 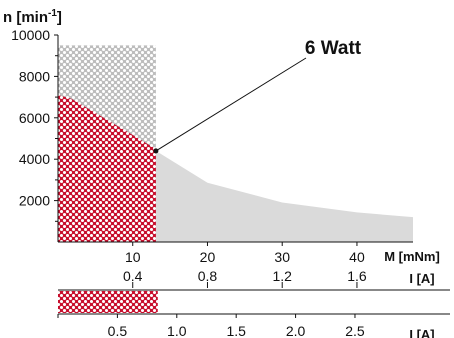 I want to click on current-bar-ticks: 0.5 1.0 1.5 2.0 2.5, so click(x=211, y=326).